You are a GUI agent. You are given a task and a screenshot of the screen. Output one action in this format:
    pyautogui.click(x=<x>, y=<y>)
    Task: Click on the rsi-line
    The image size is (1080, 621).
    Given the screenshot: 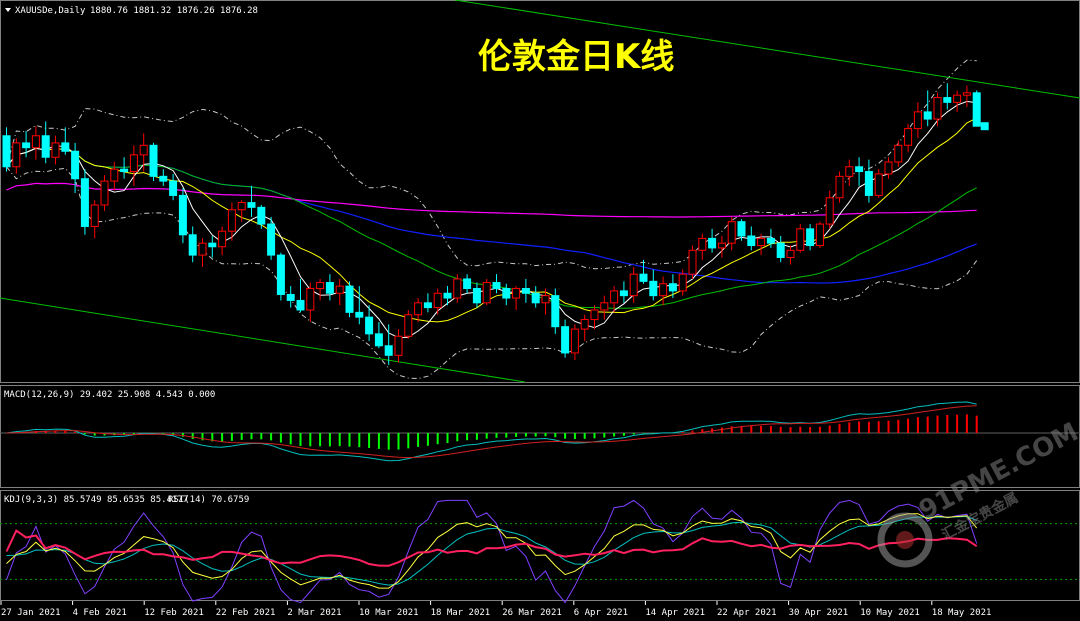 What is the action you would take?
    pyautogui.click(x=491, y=548)
    